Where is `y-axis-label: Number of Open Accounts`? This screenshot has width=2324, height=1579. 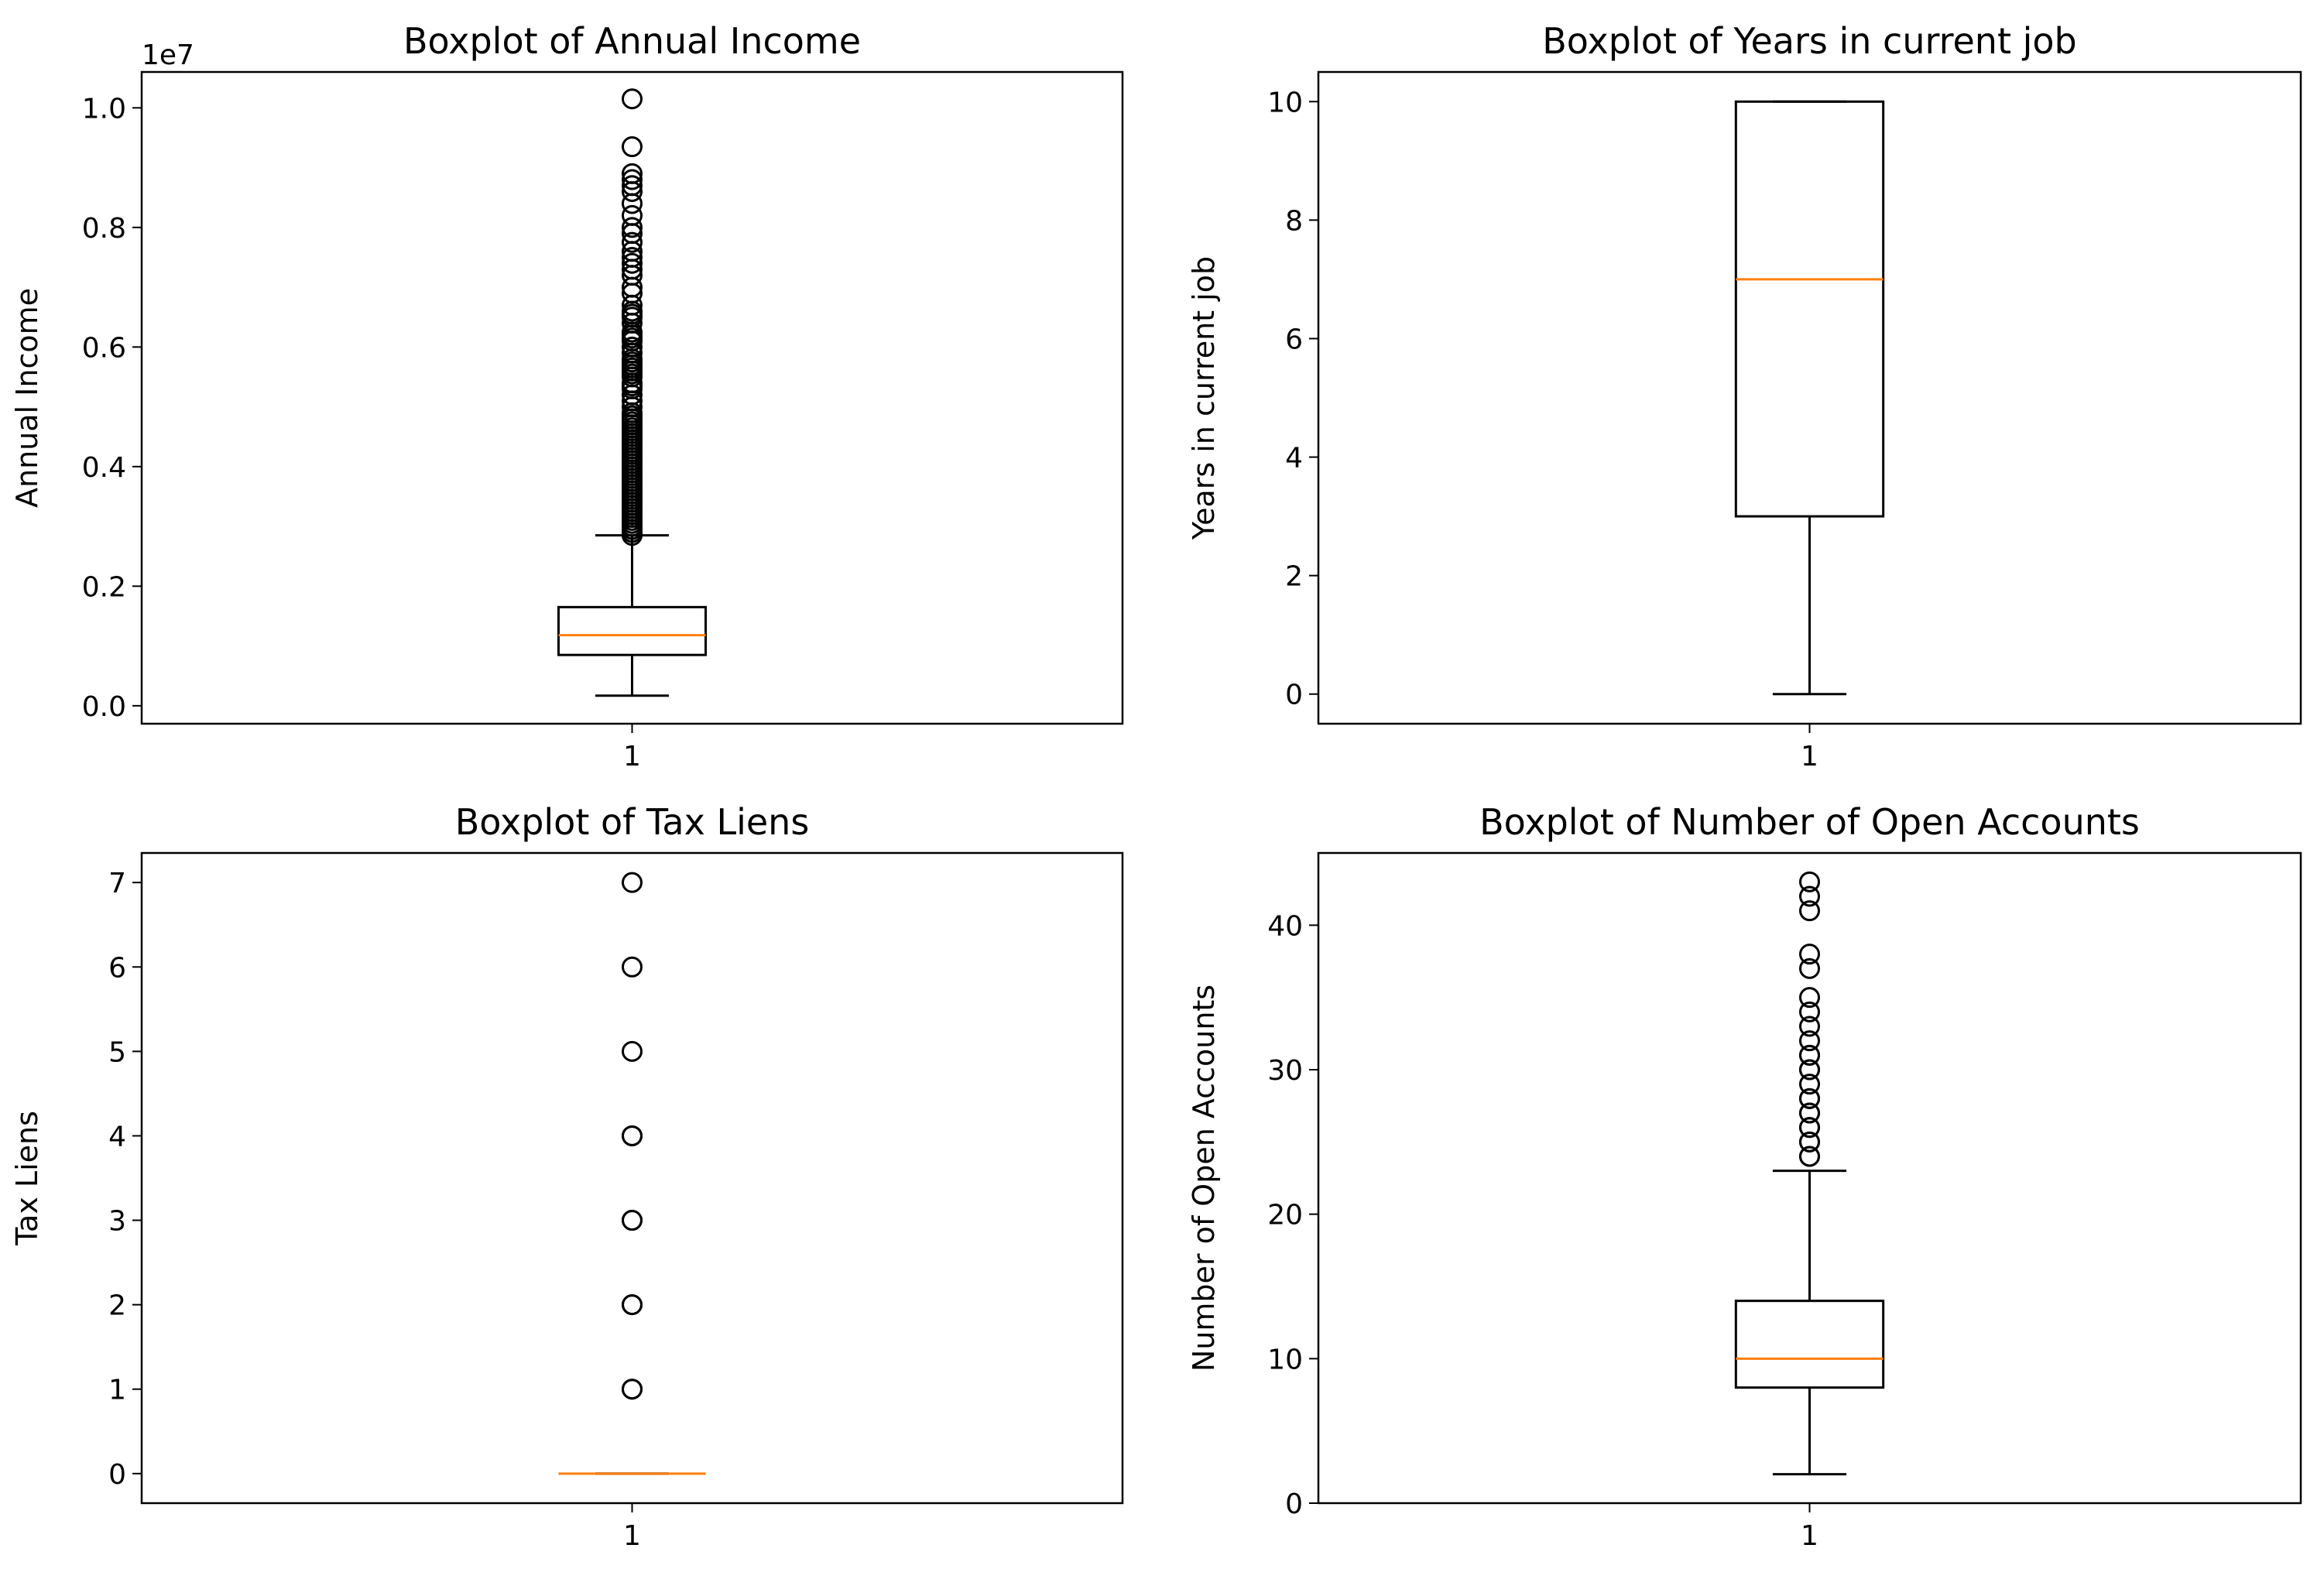
y-axis-label: Number of Open Accounts is located at coordinates (1204, 1178).